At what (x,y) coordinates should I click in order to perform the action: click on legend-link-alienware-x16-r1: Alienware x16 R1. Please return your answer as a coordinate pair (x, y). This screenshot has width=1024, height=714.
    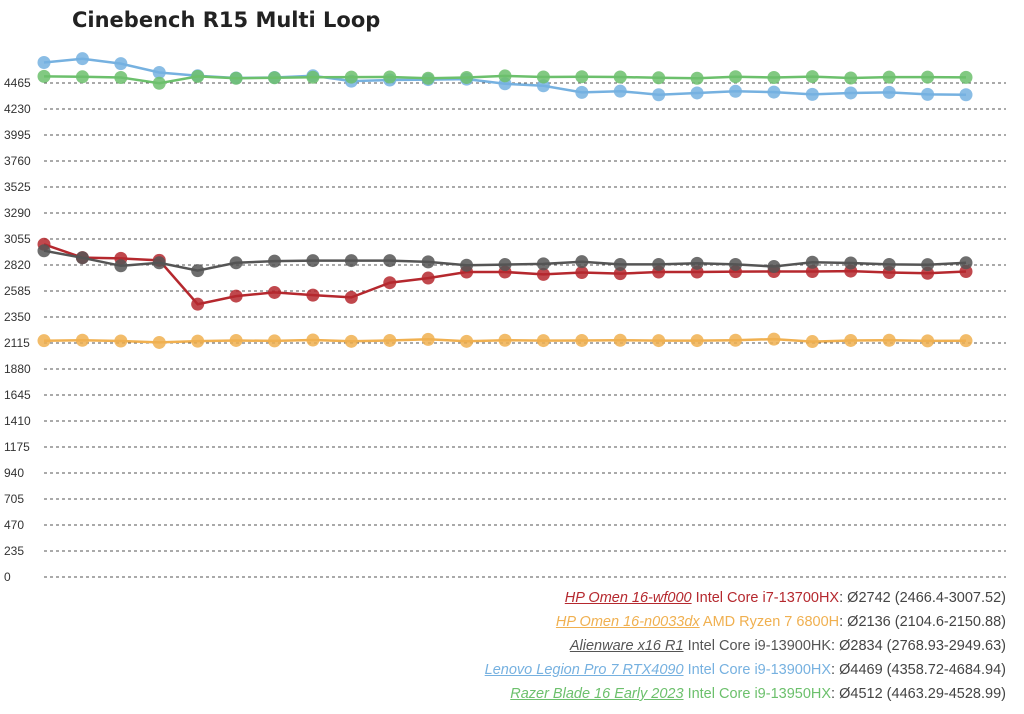
    Looking at the image, I should click on (626, 646).